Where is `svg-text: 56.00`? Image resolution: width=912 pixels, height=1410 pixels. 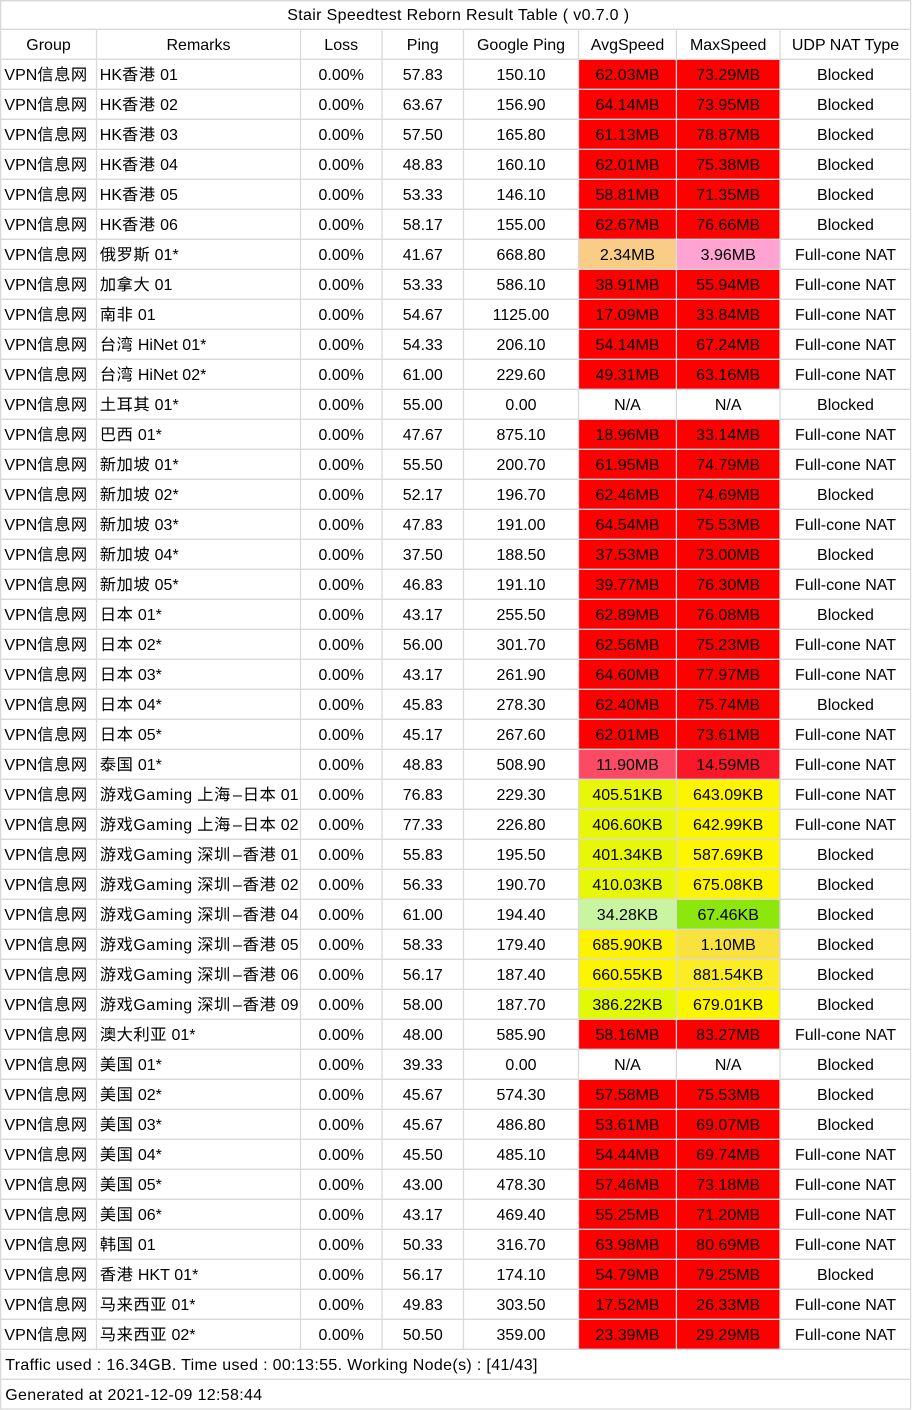
svg-text: 56.00 is located at coordinates (423, 645).